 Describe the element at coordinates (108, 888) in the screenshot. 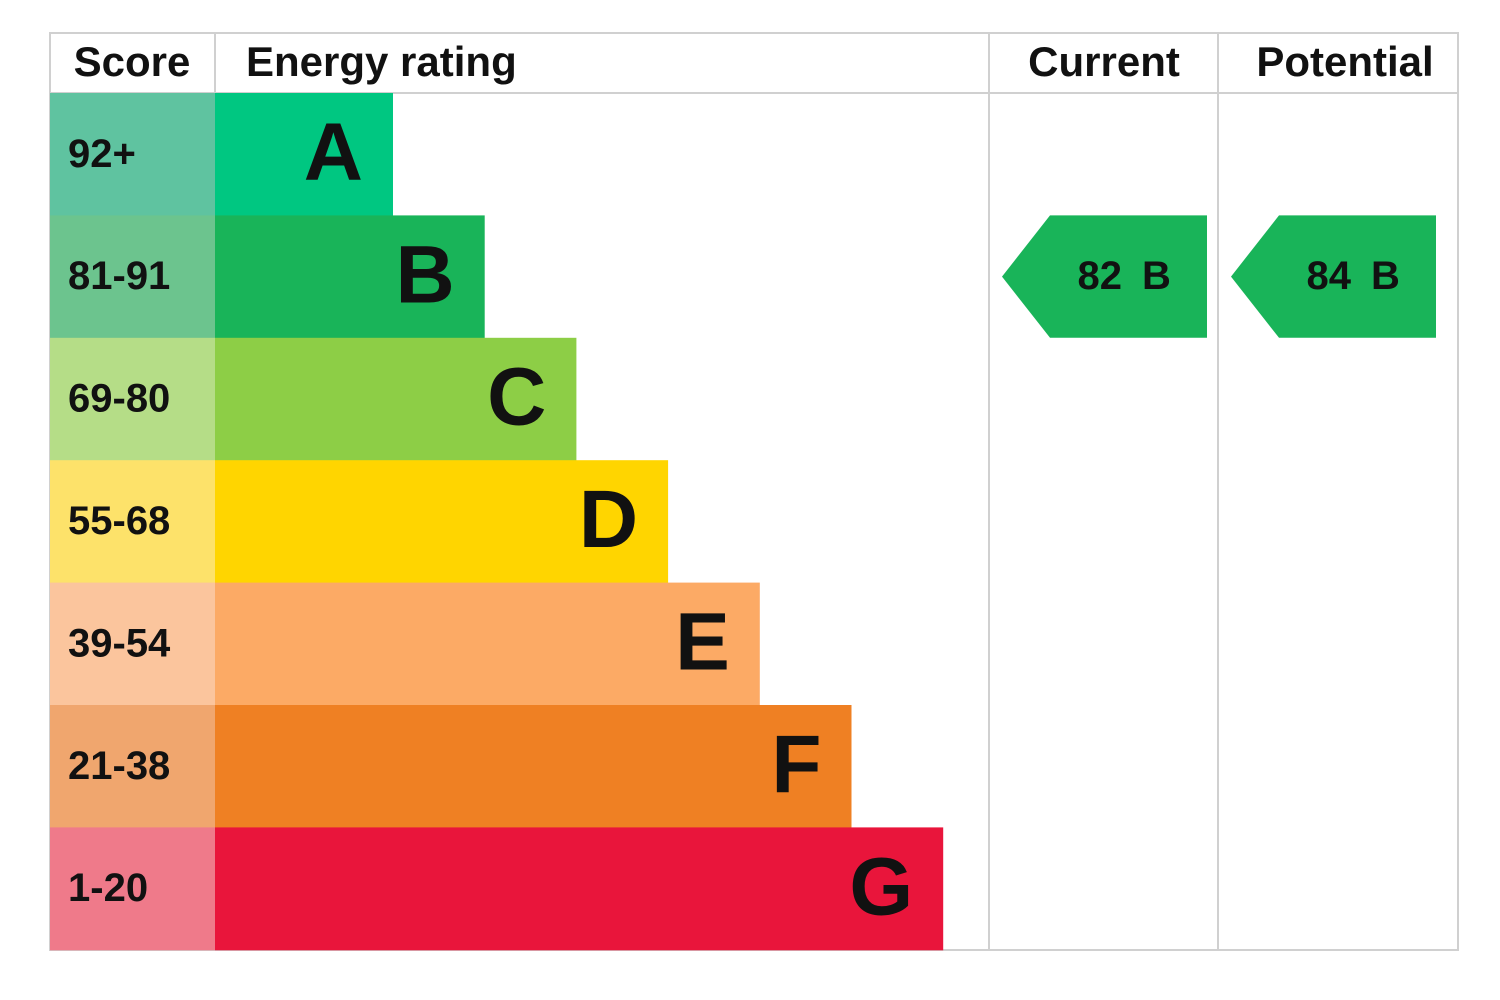

I see `score-label: 1-20` at that location.